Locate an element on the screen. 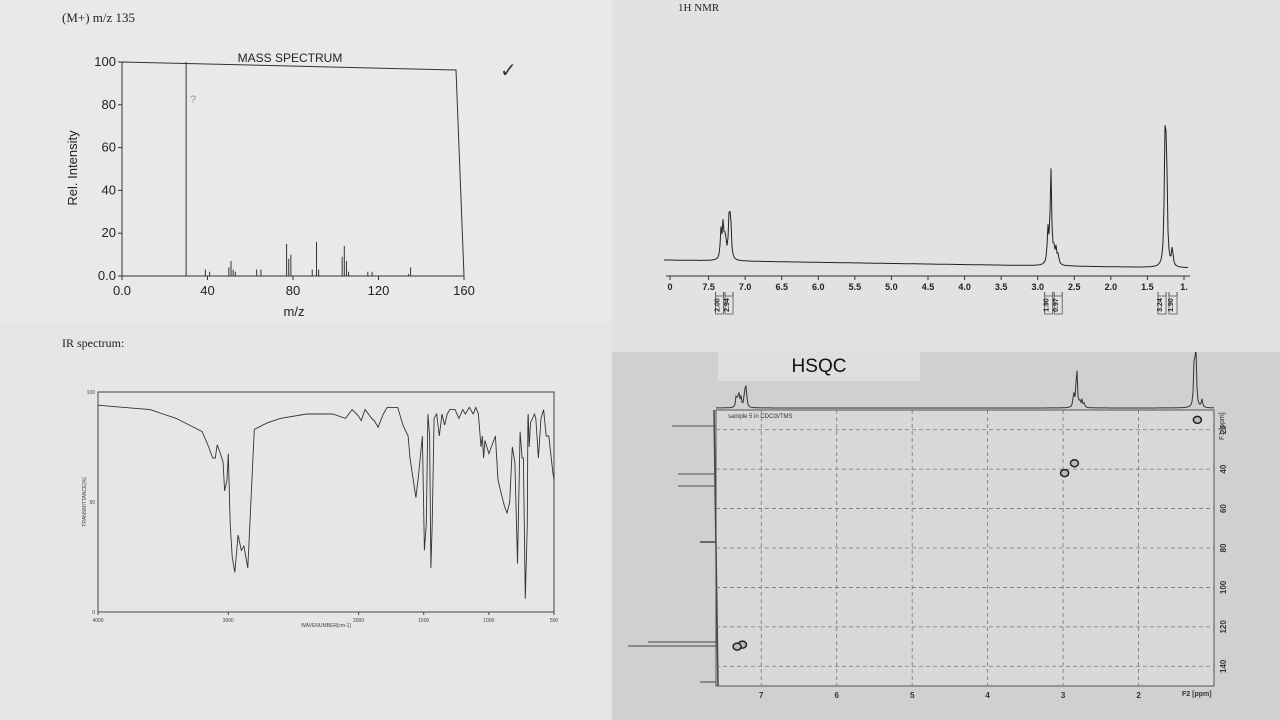  ir-trace is located at coordinates (326, 501).